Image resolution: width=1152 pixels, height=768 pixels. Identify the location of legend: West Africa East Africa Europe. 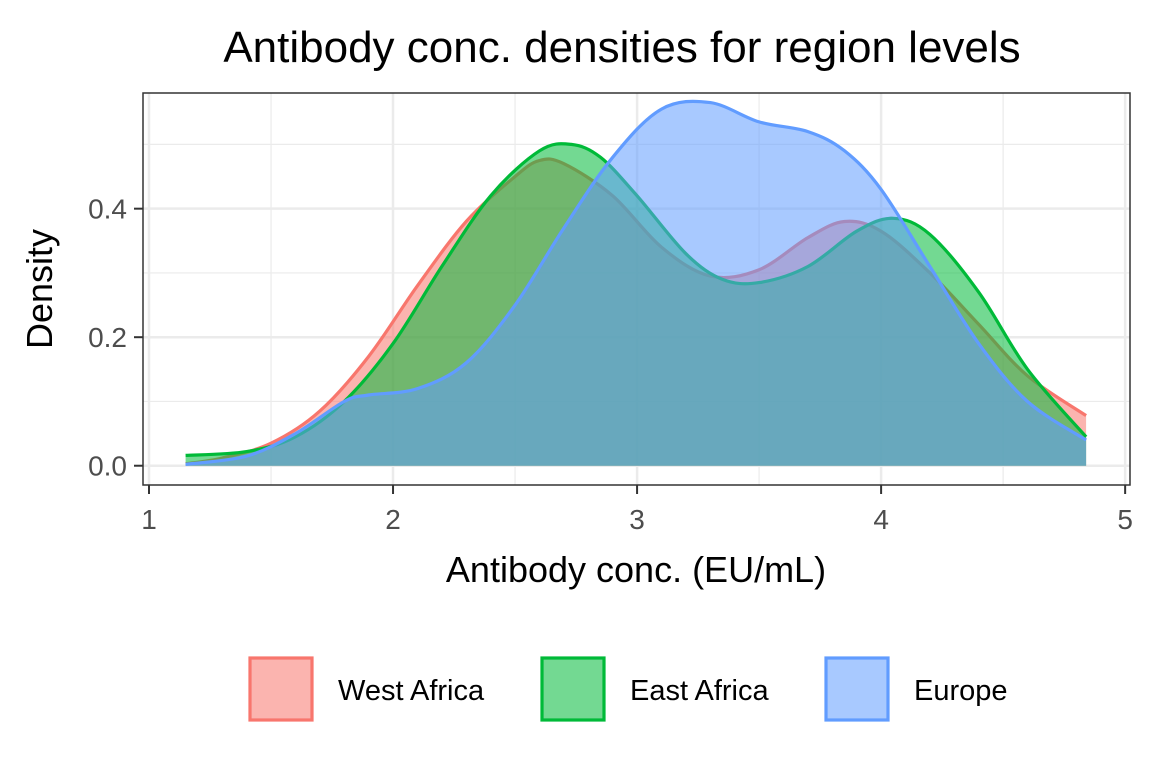
(628, 689).